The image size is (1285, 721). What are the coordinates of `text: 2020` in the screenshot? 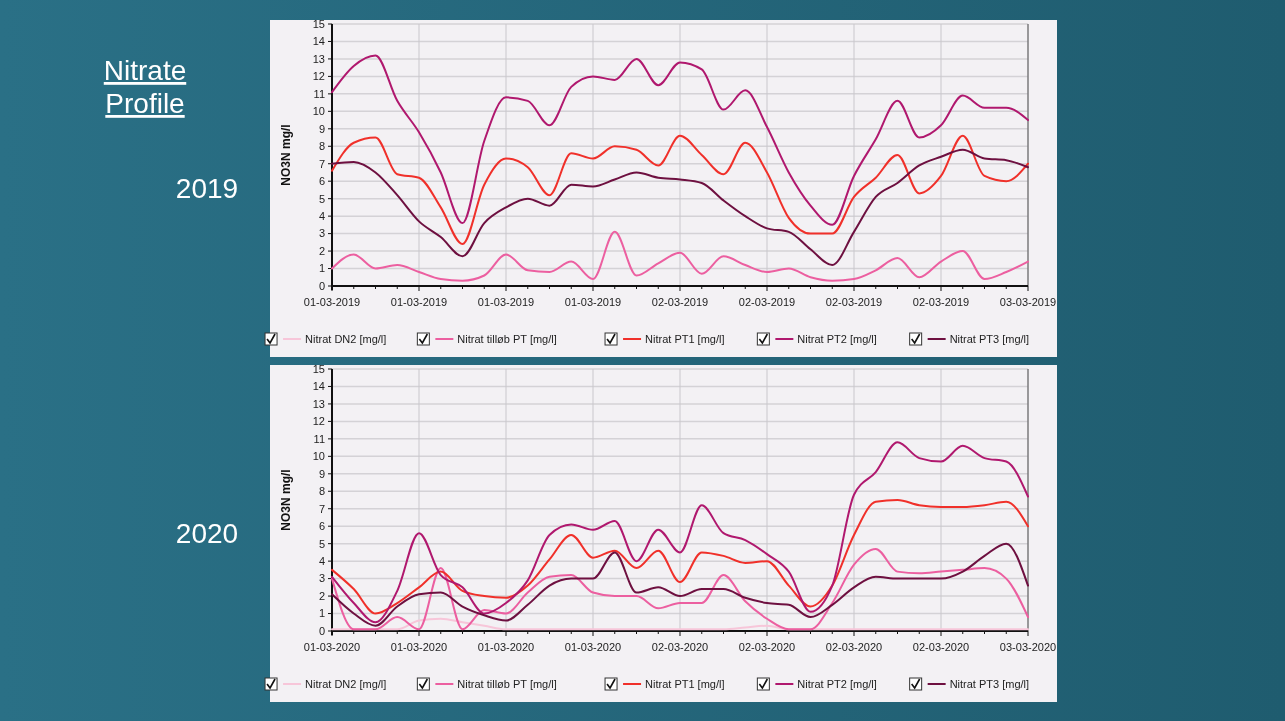 It's located at (207, 533).